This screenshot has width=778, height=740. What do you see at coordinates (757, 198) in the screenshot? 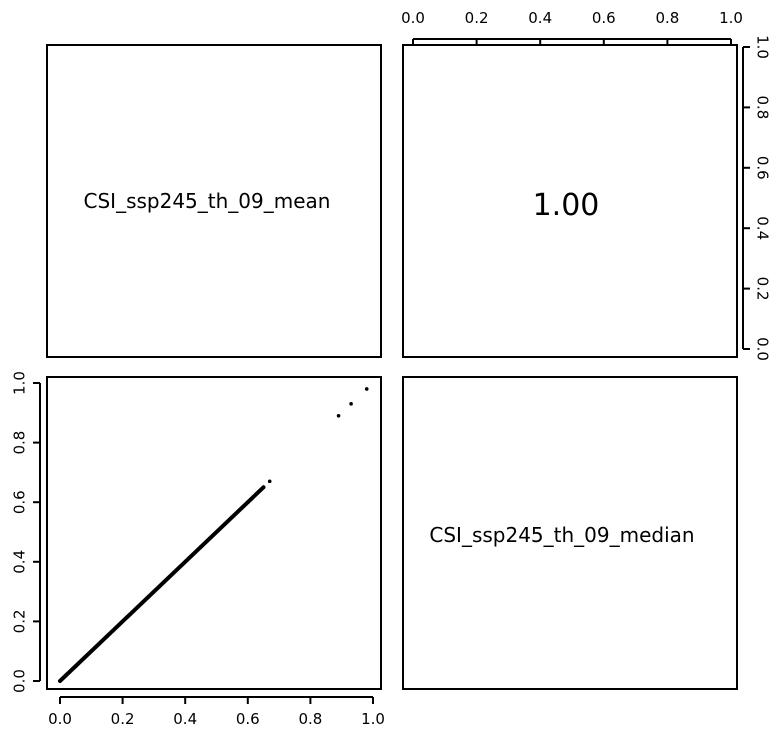
I see `right-y-axis: 0.0 0.2 0.4 0.6 0.8 1.0` at bounding box center [757, 198].